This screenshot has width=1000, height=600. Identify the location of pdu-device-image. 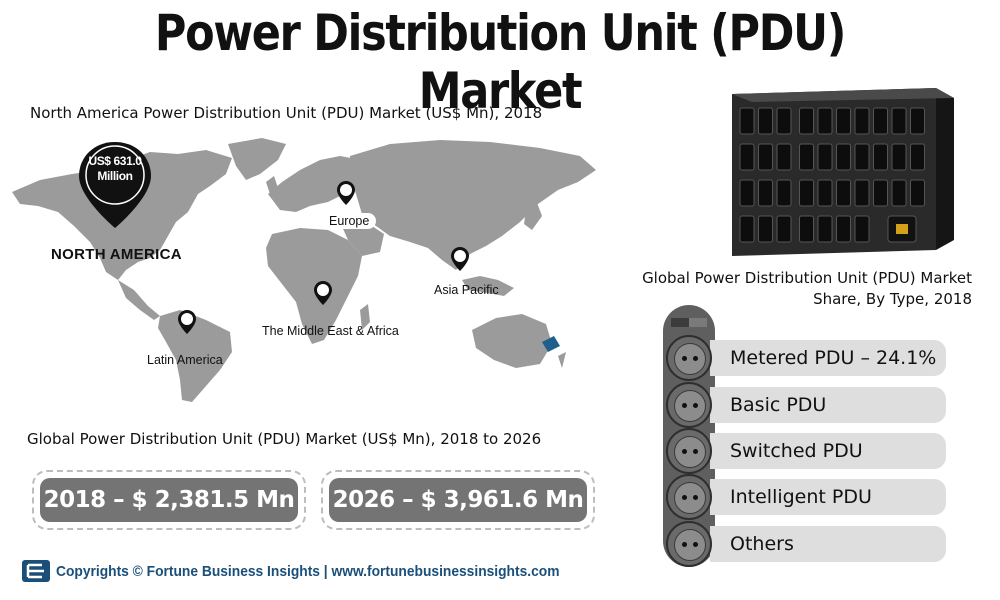
(843, 172).